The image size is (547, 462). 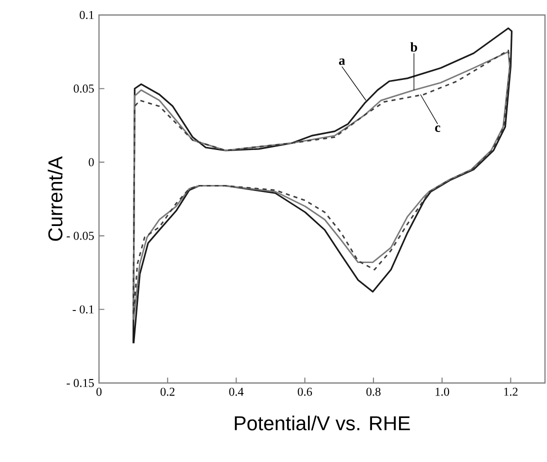 I want to click on y-tick-label: - 0.15, so click(x=80, y=383).